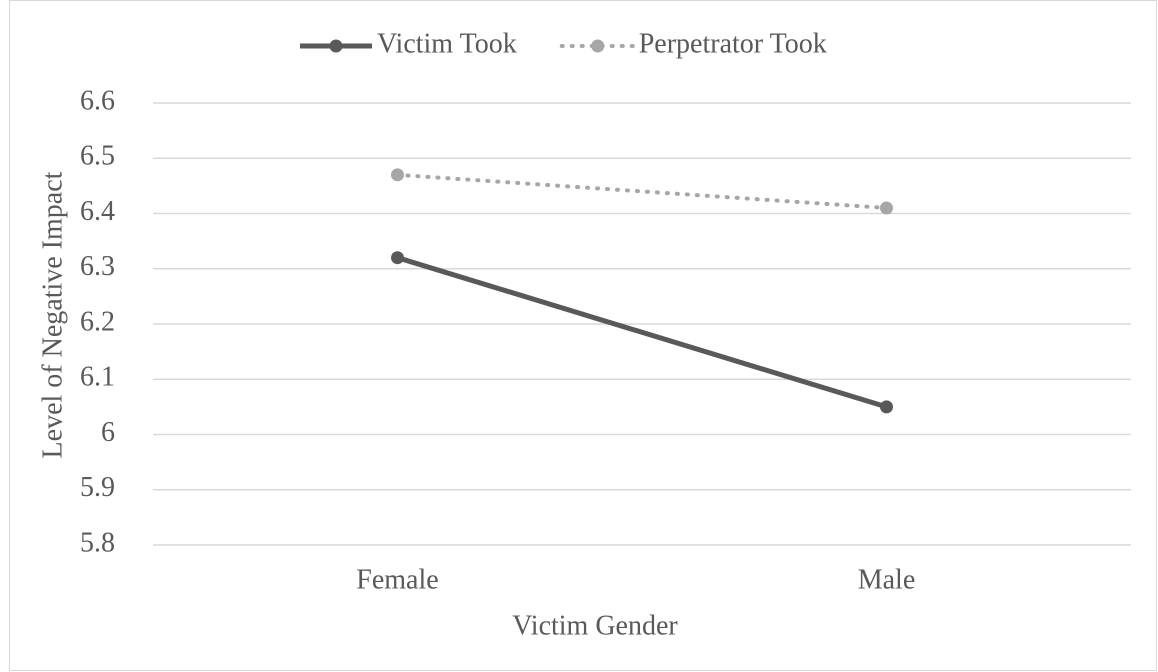 The width and height of the screenshot is (1158, 672). Describe the element at coordinates (97, 156) in the screenshot. I see `y-tick-label: 6.5` at that location.